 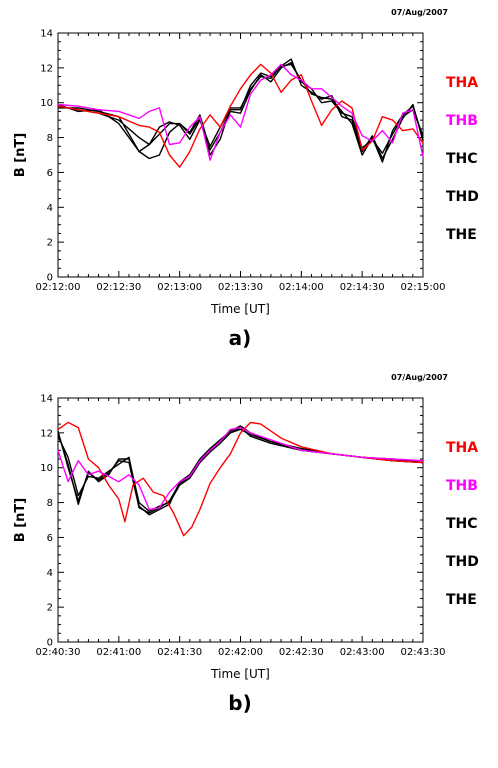 I want to click on series-line-the, so click(x=240, y=471).